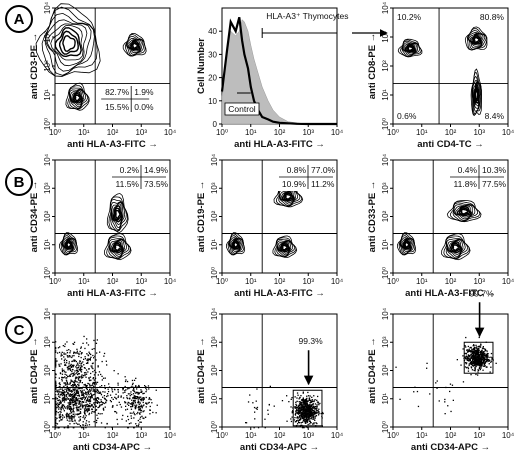  What do you see at coordinates (47, 124) in the screenshot?
I see `y-tick-label: 10⁰` at bounding box center [47, 124].